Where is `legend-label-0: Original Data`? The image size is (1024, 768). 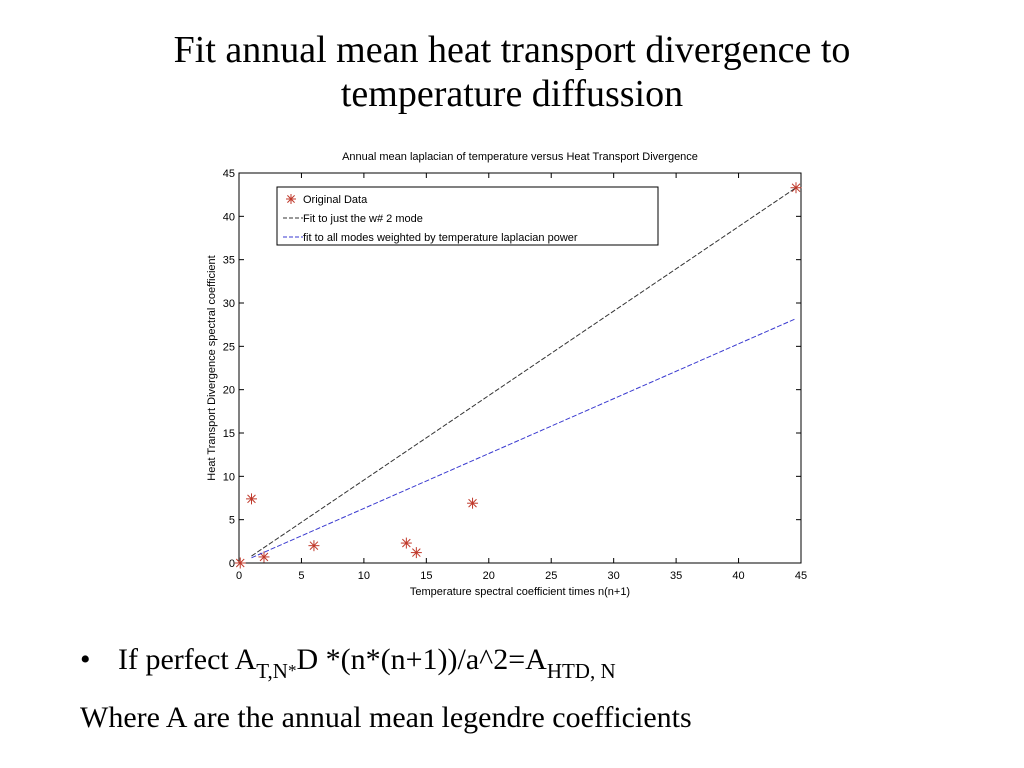 legend-label-0: Original Data is located at coordinates (335, 200).